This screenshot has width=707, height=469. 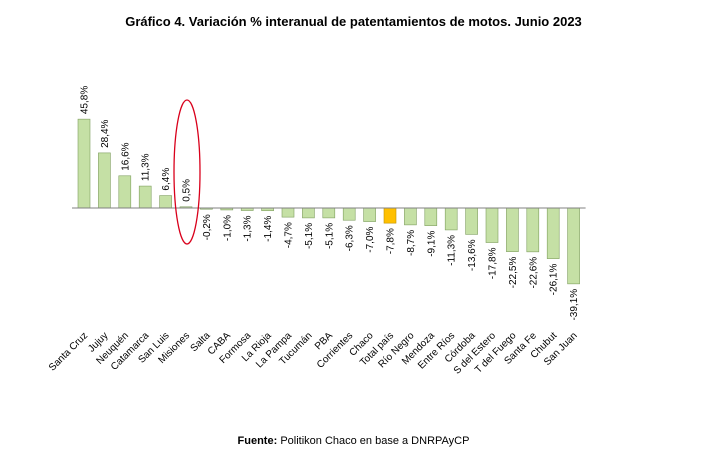 I want to click on bar-santa-cruz, so click(x=84, y=163).